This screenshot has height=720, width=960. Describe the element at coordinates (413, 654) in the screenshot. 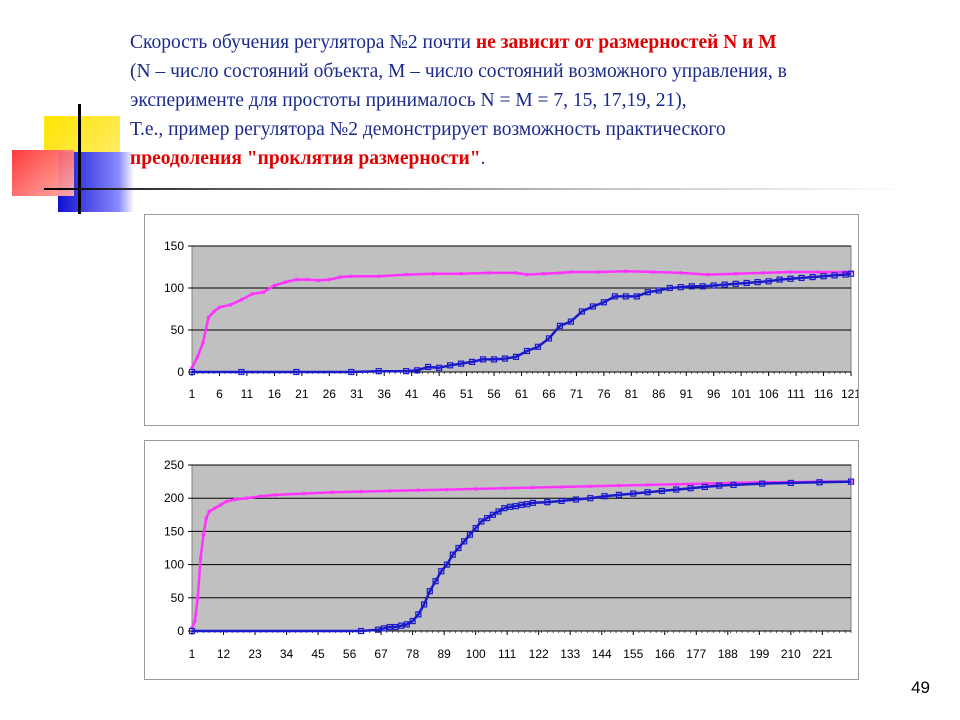

I see `x-tick-label: 78` at that location.